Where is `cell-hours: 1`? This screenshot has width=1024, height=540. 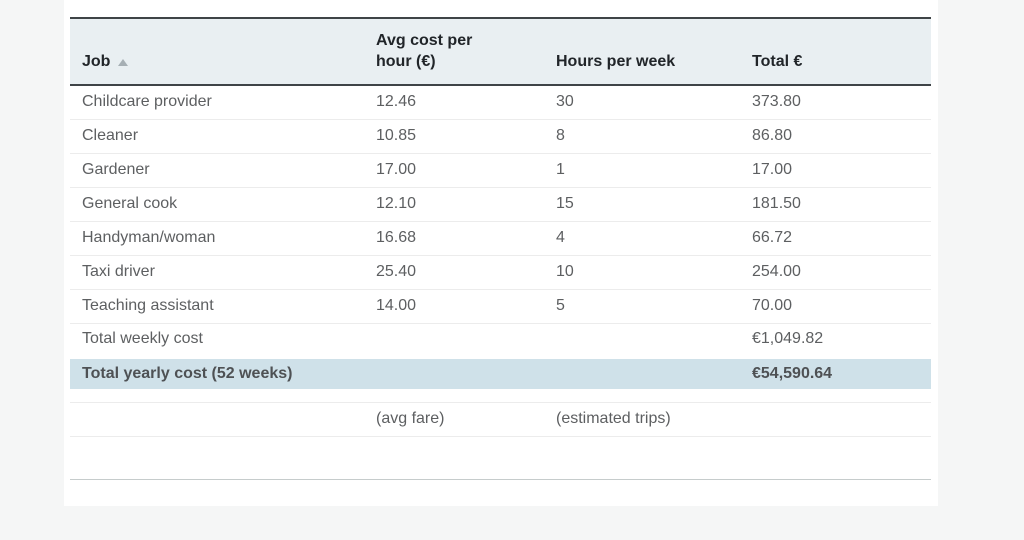 cell-hours: 1 is located at coordinates (642, 170).